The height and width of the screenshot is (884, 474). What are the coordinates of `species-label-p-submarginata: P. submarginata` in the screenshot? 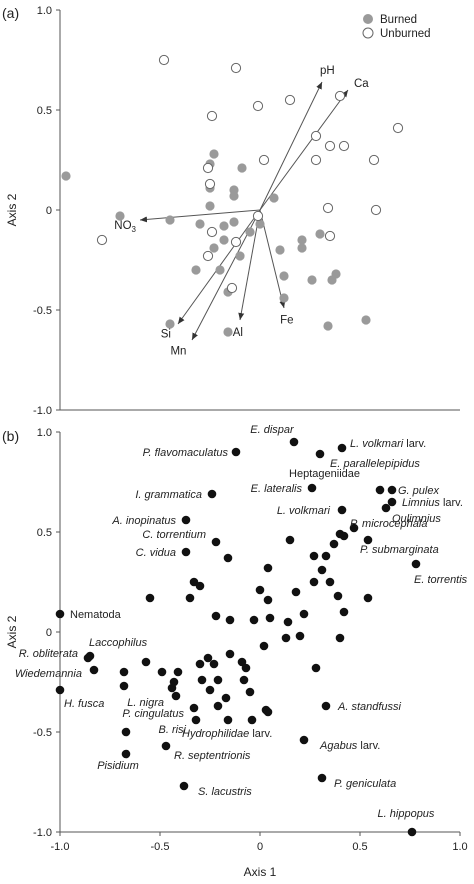 It's located at (399, 550).